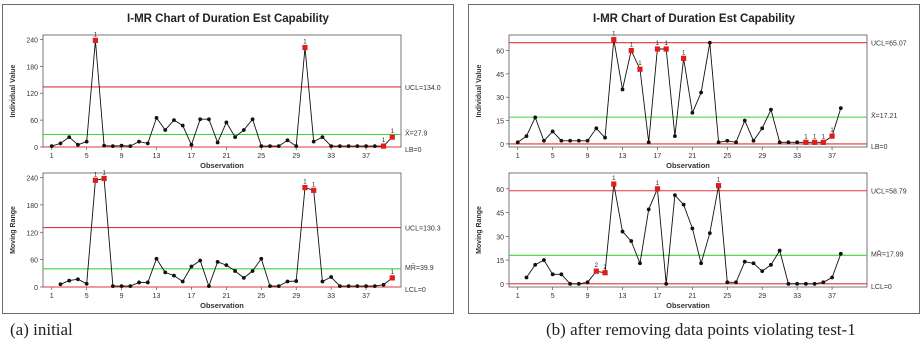 This screenshot has width=924, height=352. Describe the element at coordinates (415, 290) in the screenshot. I see `lcl-label: LCL=0` at that location.